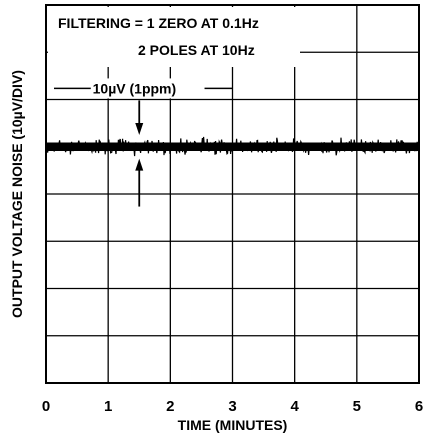 This screenshot has width=425, height=433. Describe the element at coordinates (419, 406) in the screenshot. I see `x-tick-label: 6` at that location.